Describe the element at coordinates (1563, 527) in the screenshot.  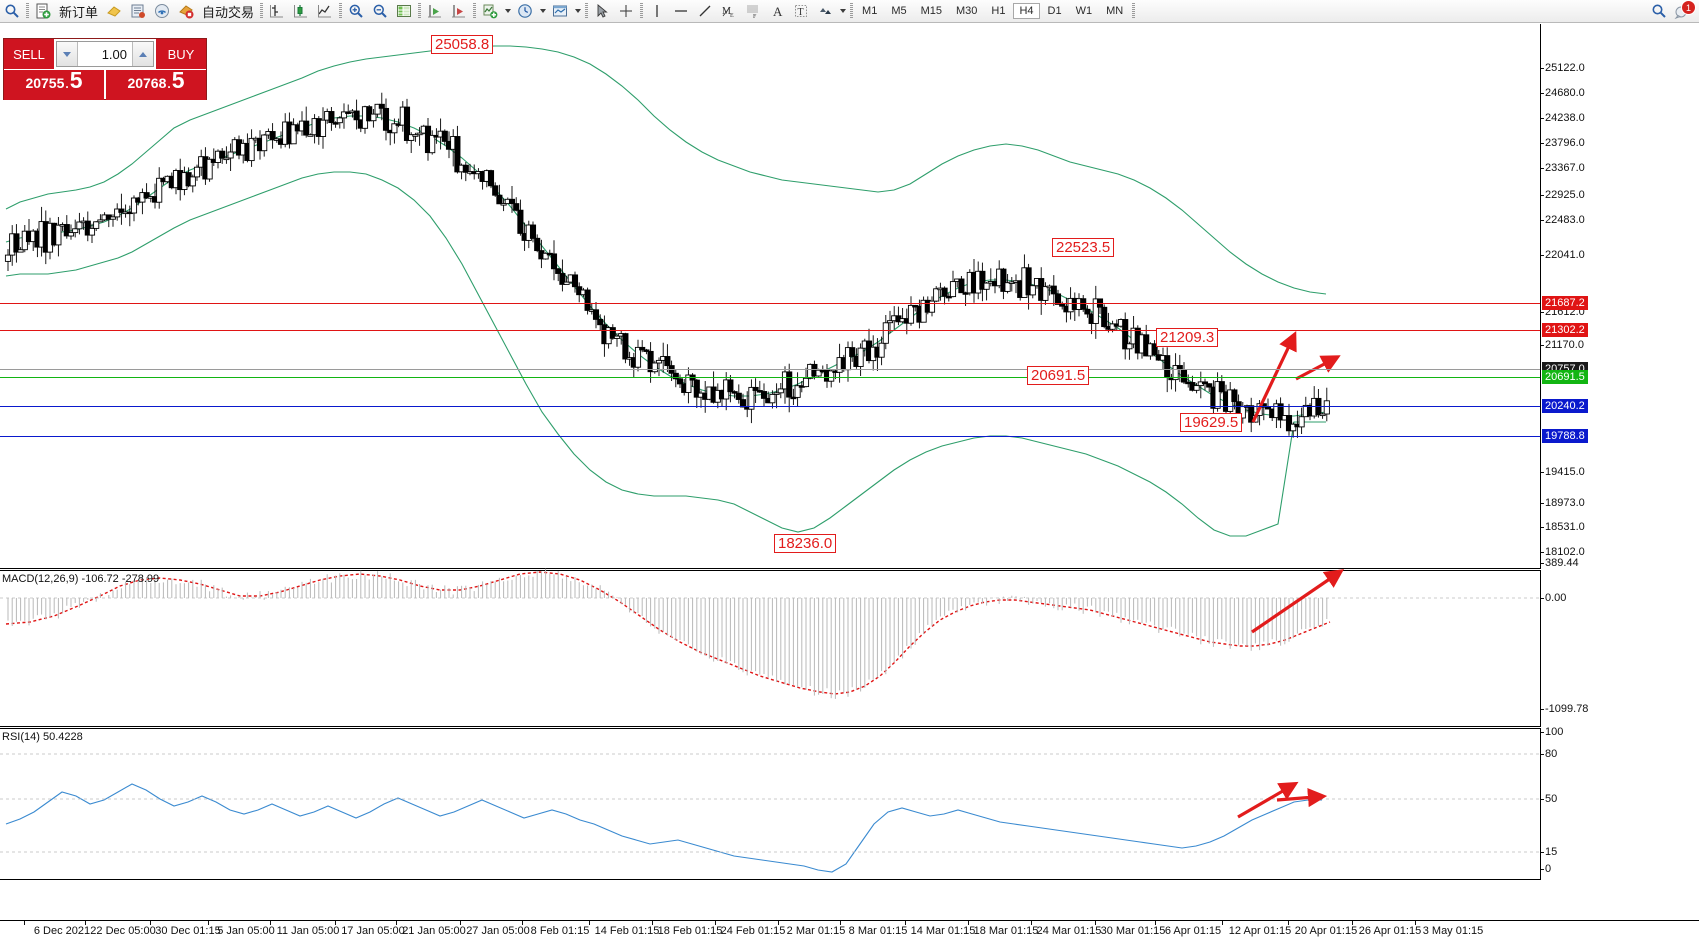
I see `axis-tick: 18531.0` at that location.